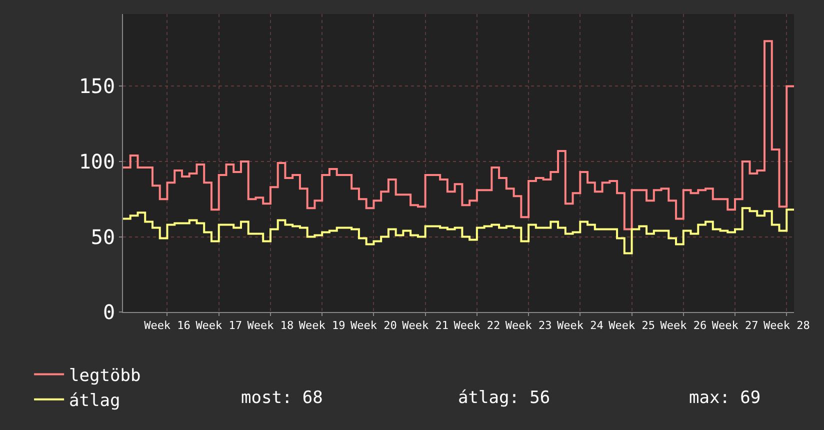 The height and width of the screenshot is (430, 824). Describe the element at coordinates (219, 325) in the screenshot. I see `x-tick-label: Week 17` at that location.